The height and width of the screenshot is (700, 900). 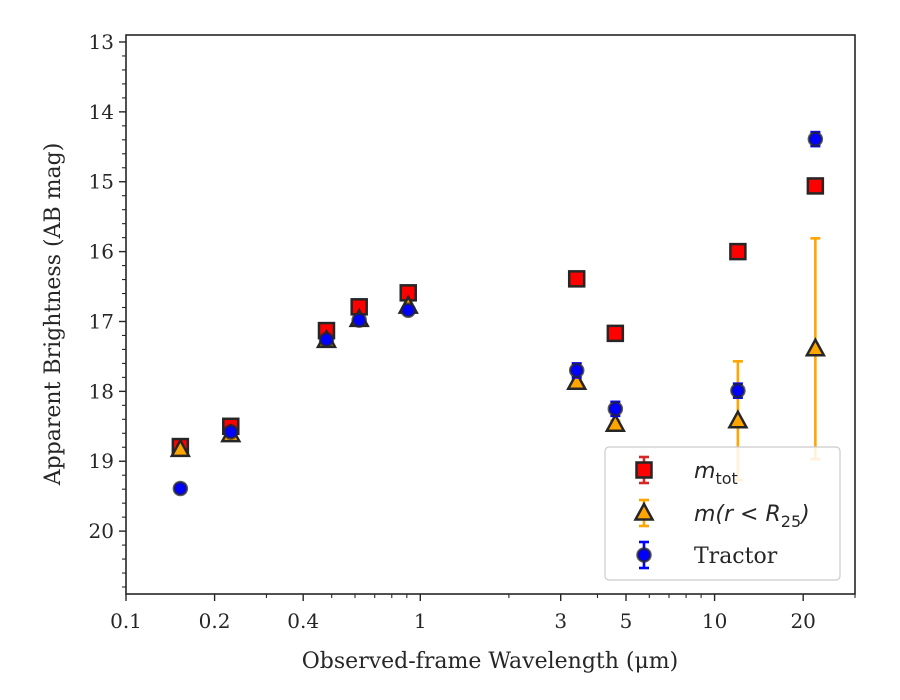 I want to click on legend-box, so click(x=722, y=513).